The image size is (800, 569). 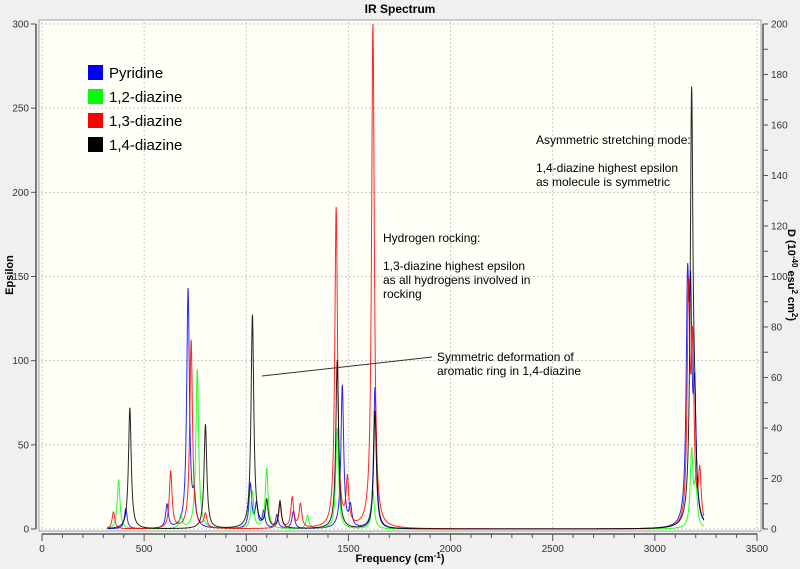 What do you see at coordinates (774, 530) in the screenshot?
I see `y2-tick-label: 0` at bounding box center [774, 530].